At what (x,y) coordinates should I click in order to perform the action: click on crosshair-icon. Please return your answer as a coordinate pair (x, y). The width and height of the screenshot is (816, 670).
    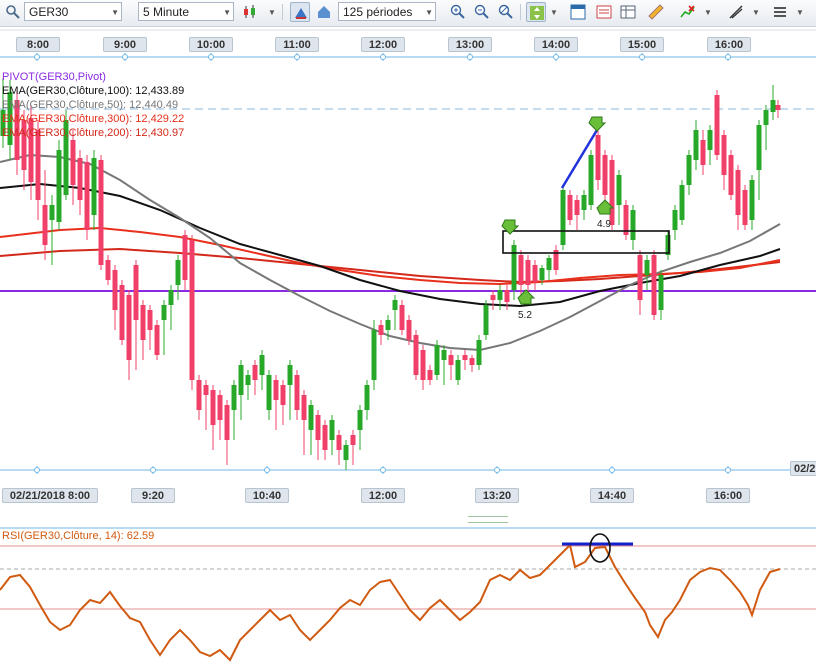
    Looking at the image, I should click on (301, 13).